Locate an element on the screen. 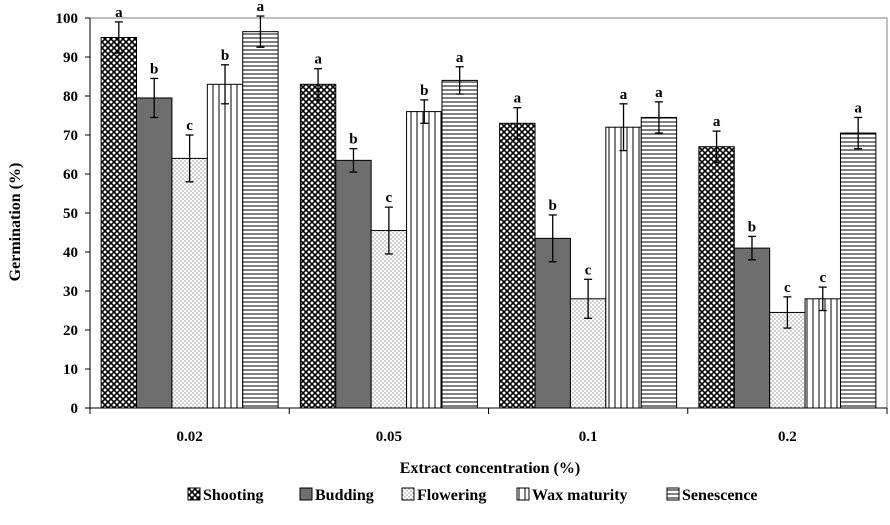 Image resolution: width=890 pixels, height=525 pixels. x-tick-label: 0.05 is located at coordinates (389, 437).